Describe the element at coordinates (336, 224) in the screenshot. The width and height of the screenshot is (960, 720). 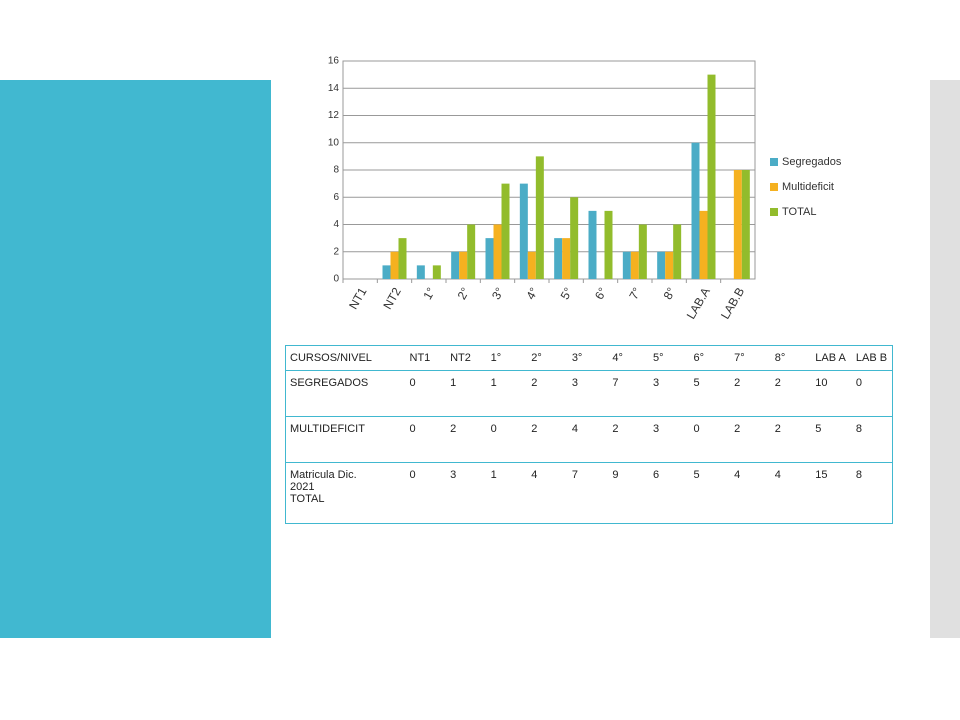
I see `y-tick-label: 4` at that location.